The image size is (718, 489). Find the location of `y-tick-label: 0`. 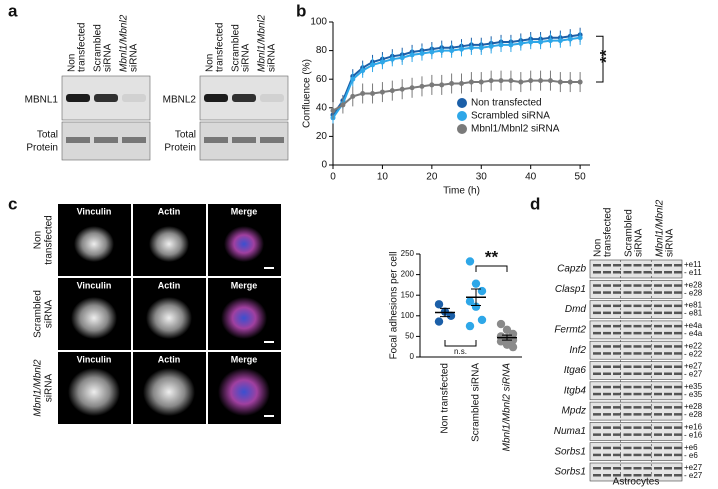

y-tick-label: 0 is located at coordinates (324, 165).